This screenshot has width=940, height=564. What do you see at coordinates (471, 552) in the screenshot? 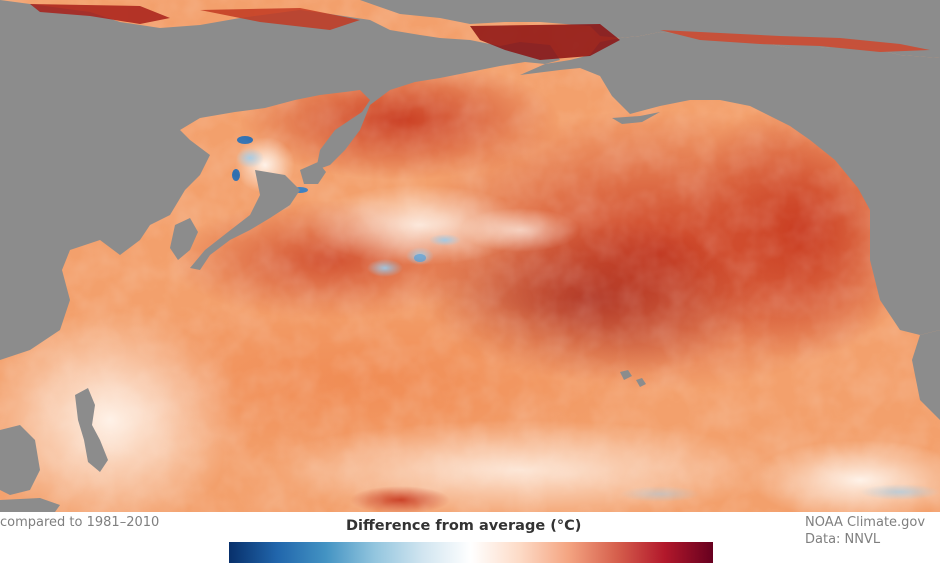
I see `color-scale-bar` at bounding box center [471, 552].